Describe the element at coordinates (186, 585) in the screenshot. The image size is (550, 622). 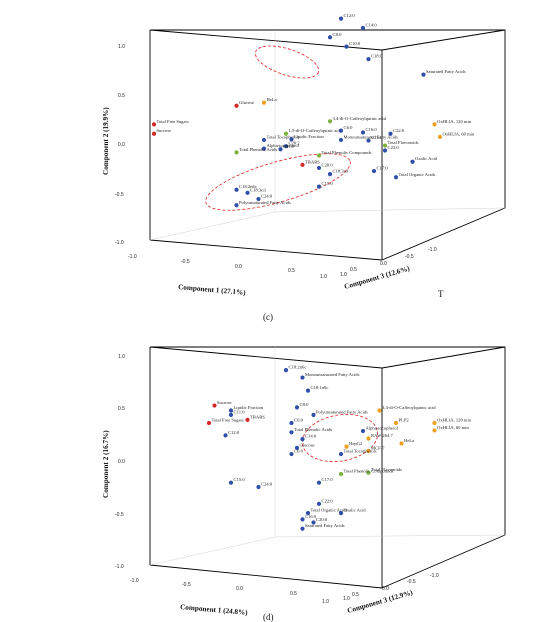
I see `panel-d-x-tick: -0.5` at that location.